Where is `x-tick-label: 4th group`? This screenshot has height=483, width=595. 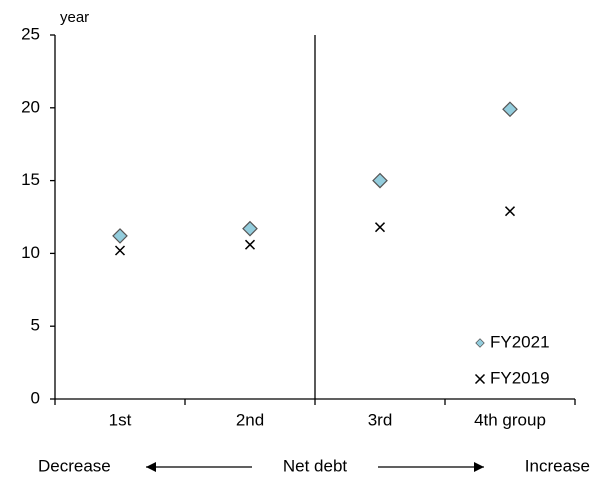 x-tick-label: 4th group is located at coordinates (510, 419).